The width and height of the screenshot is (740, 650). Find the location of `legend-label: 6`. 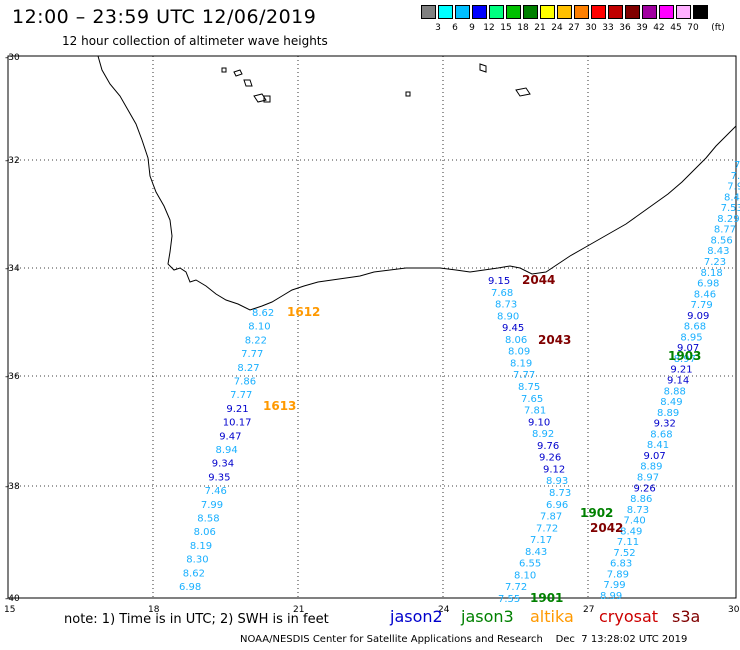

legend-label: 6 is located at coordinates (455, 28).